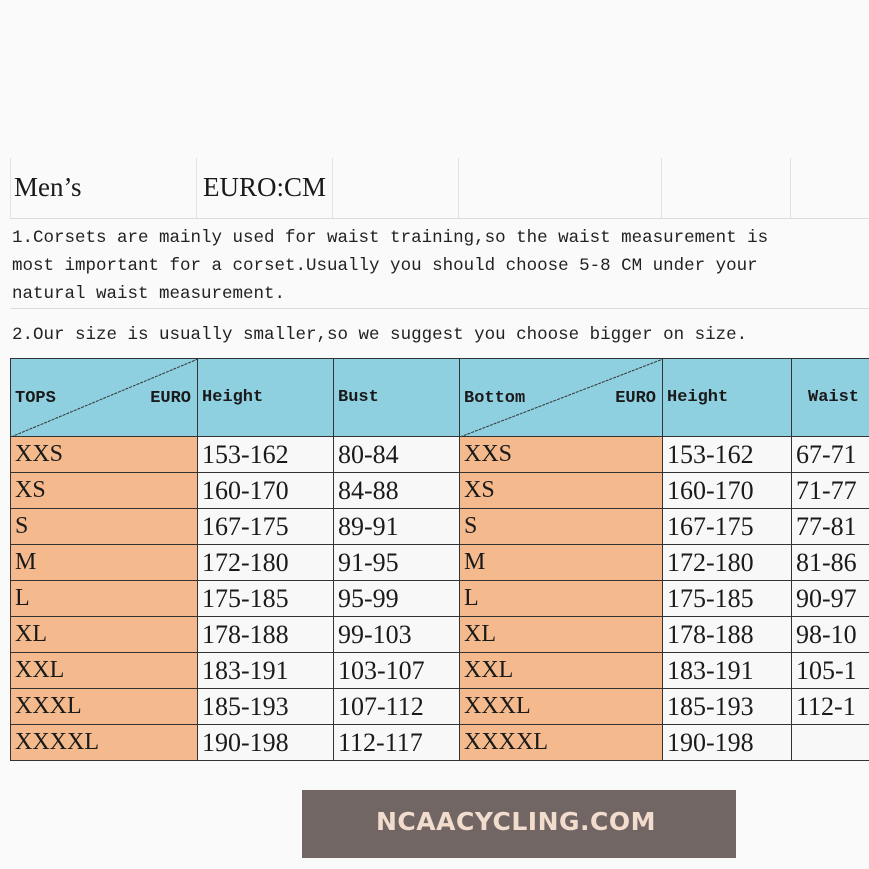 The width and height of the screenshot is (869, 869). What do you see at coordinates (396, 634) in the screenshot?
I see `bust-cell: 99-103` at bounding box center [396, 634].